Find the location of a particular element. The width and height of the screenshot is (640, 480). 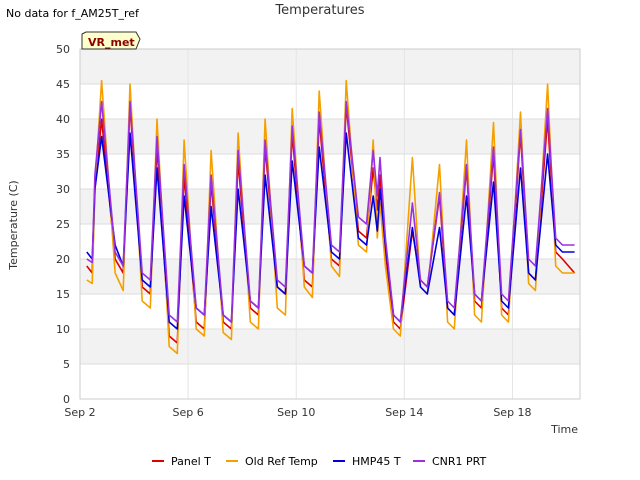

y-tick-label: 10 is located at coordinates (63, 329).